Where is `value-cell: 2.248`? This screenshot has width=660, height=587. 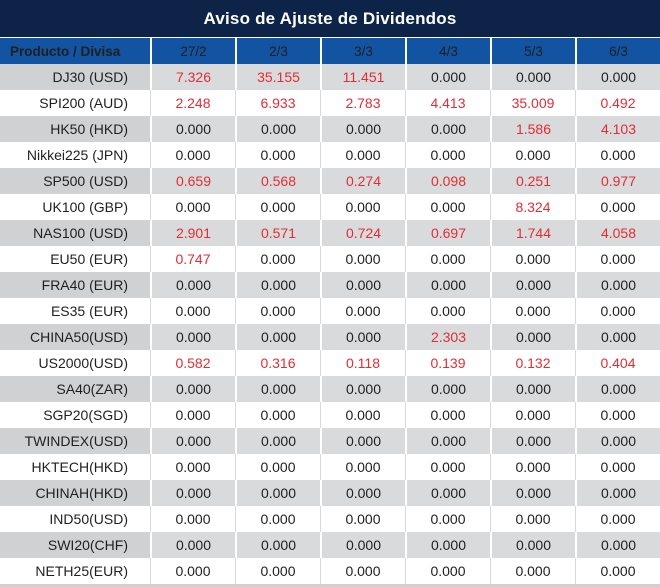 value-cell: 2.248 is located at coordinates (192, 103).